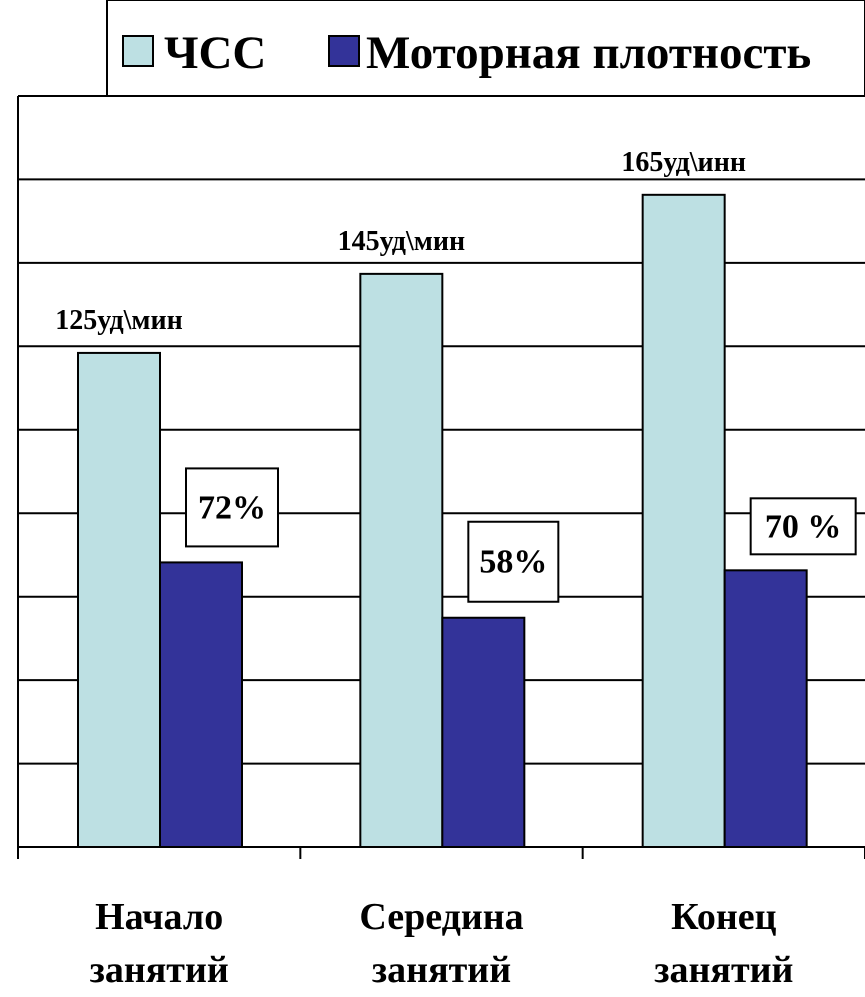  I want to click on category-label-1-line-2: занятий, so click(159, 970).